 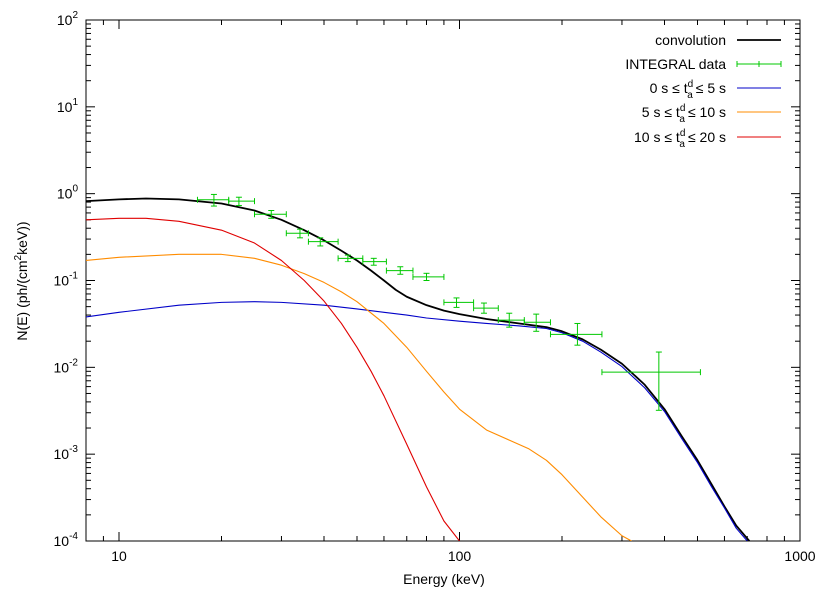 I want to click on legend-entry: 5 s ≤ td a ≤ 10 s, so click(x=711, y=114).